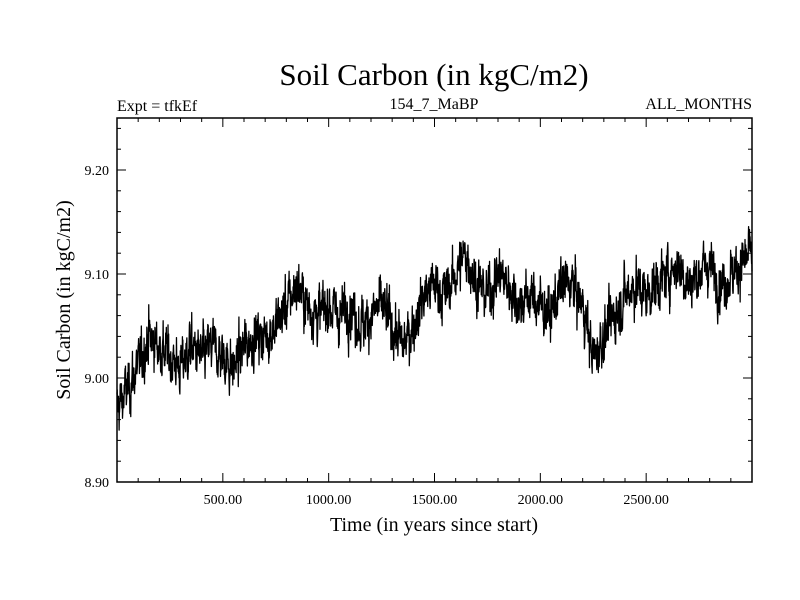  What do you see at coordinates (97, 275) in the screenshot?
I see `y-tick-label: 9.10` at bounding box center [97, 275].